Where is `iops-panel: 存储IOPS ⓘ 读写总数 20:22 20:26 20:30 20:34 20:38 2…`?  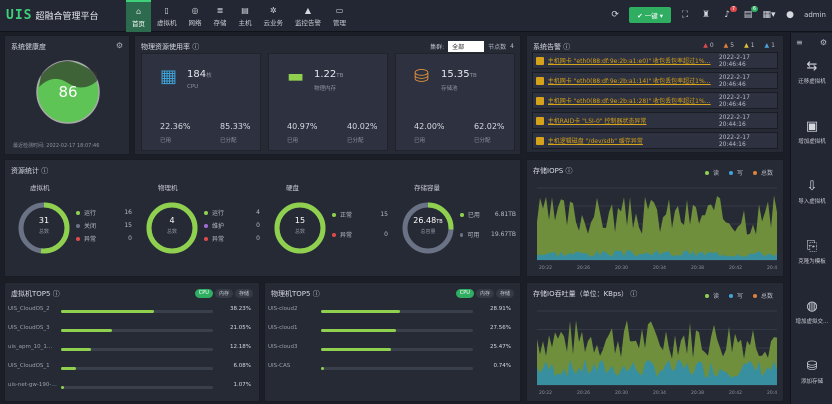 iops-panel: 存储IOPS ⓘ 读写总数 20:22 20:26 20:30 20:34 20:38 2… is located at coordinates (655, 218).